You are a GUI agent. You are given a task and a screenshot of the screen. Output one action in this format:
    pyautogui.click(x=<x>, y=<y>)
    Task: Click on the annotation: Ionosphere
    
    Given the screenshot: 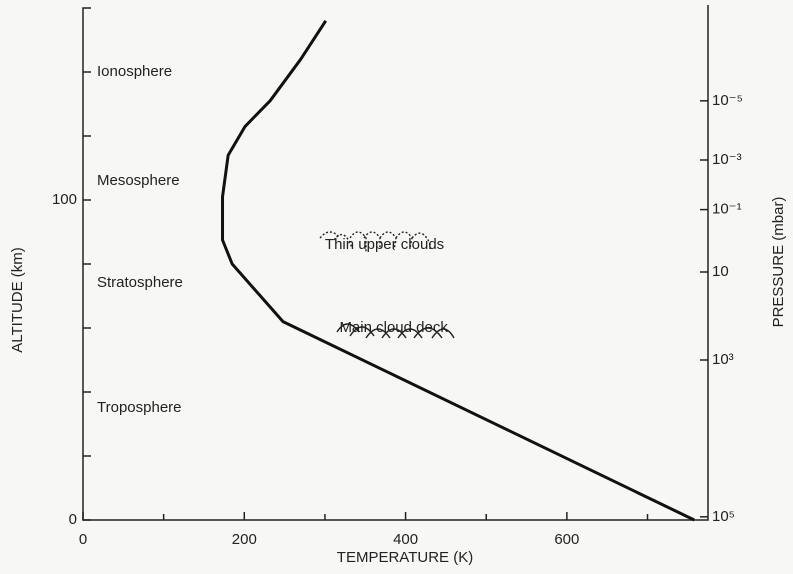 What is the action you would take?
    pyautogui.click(x=134, y=71)
    